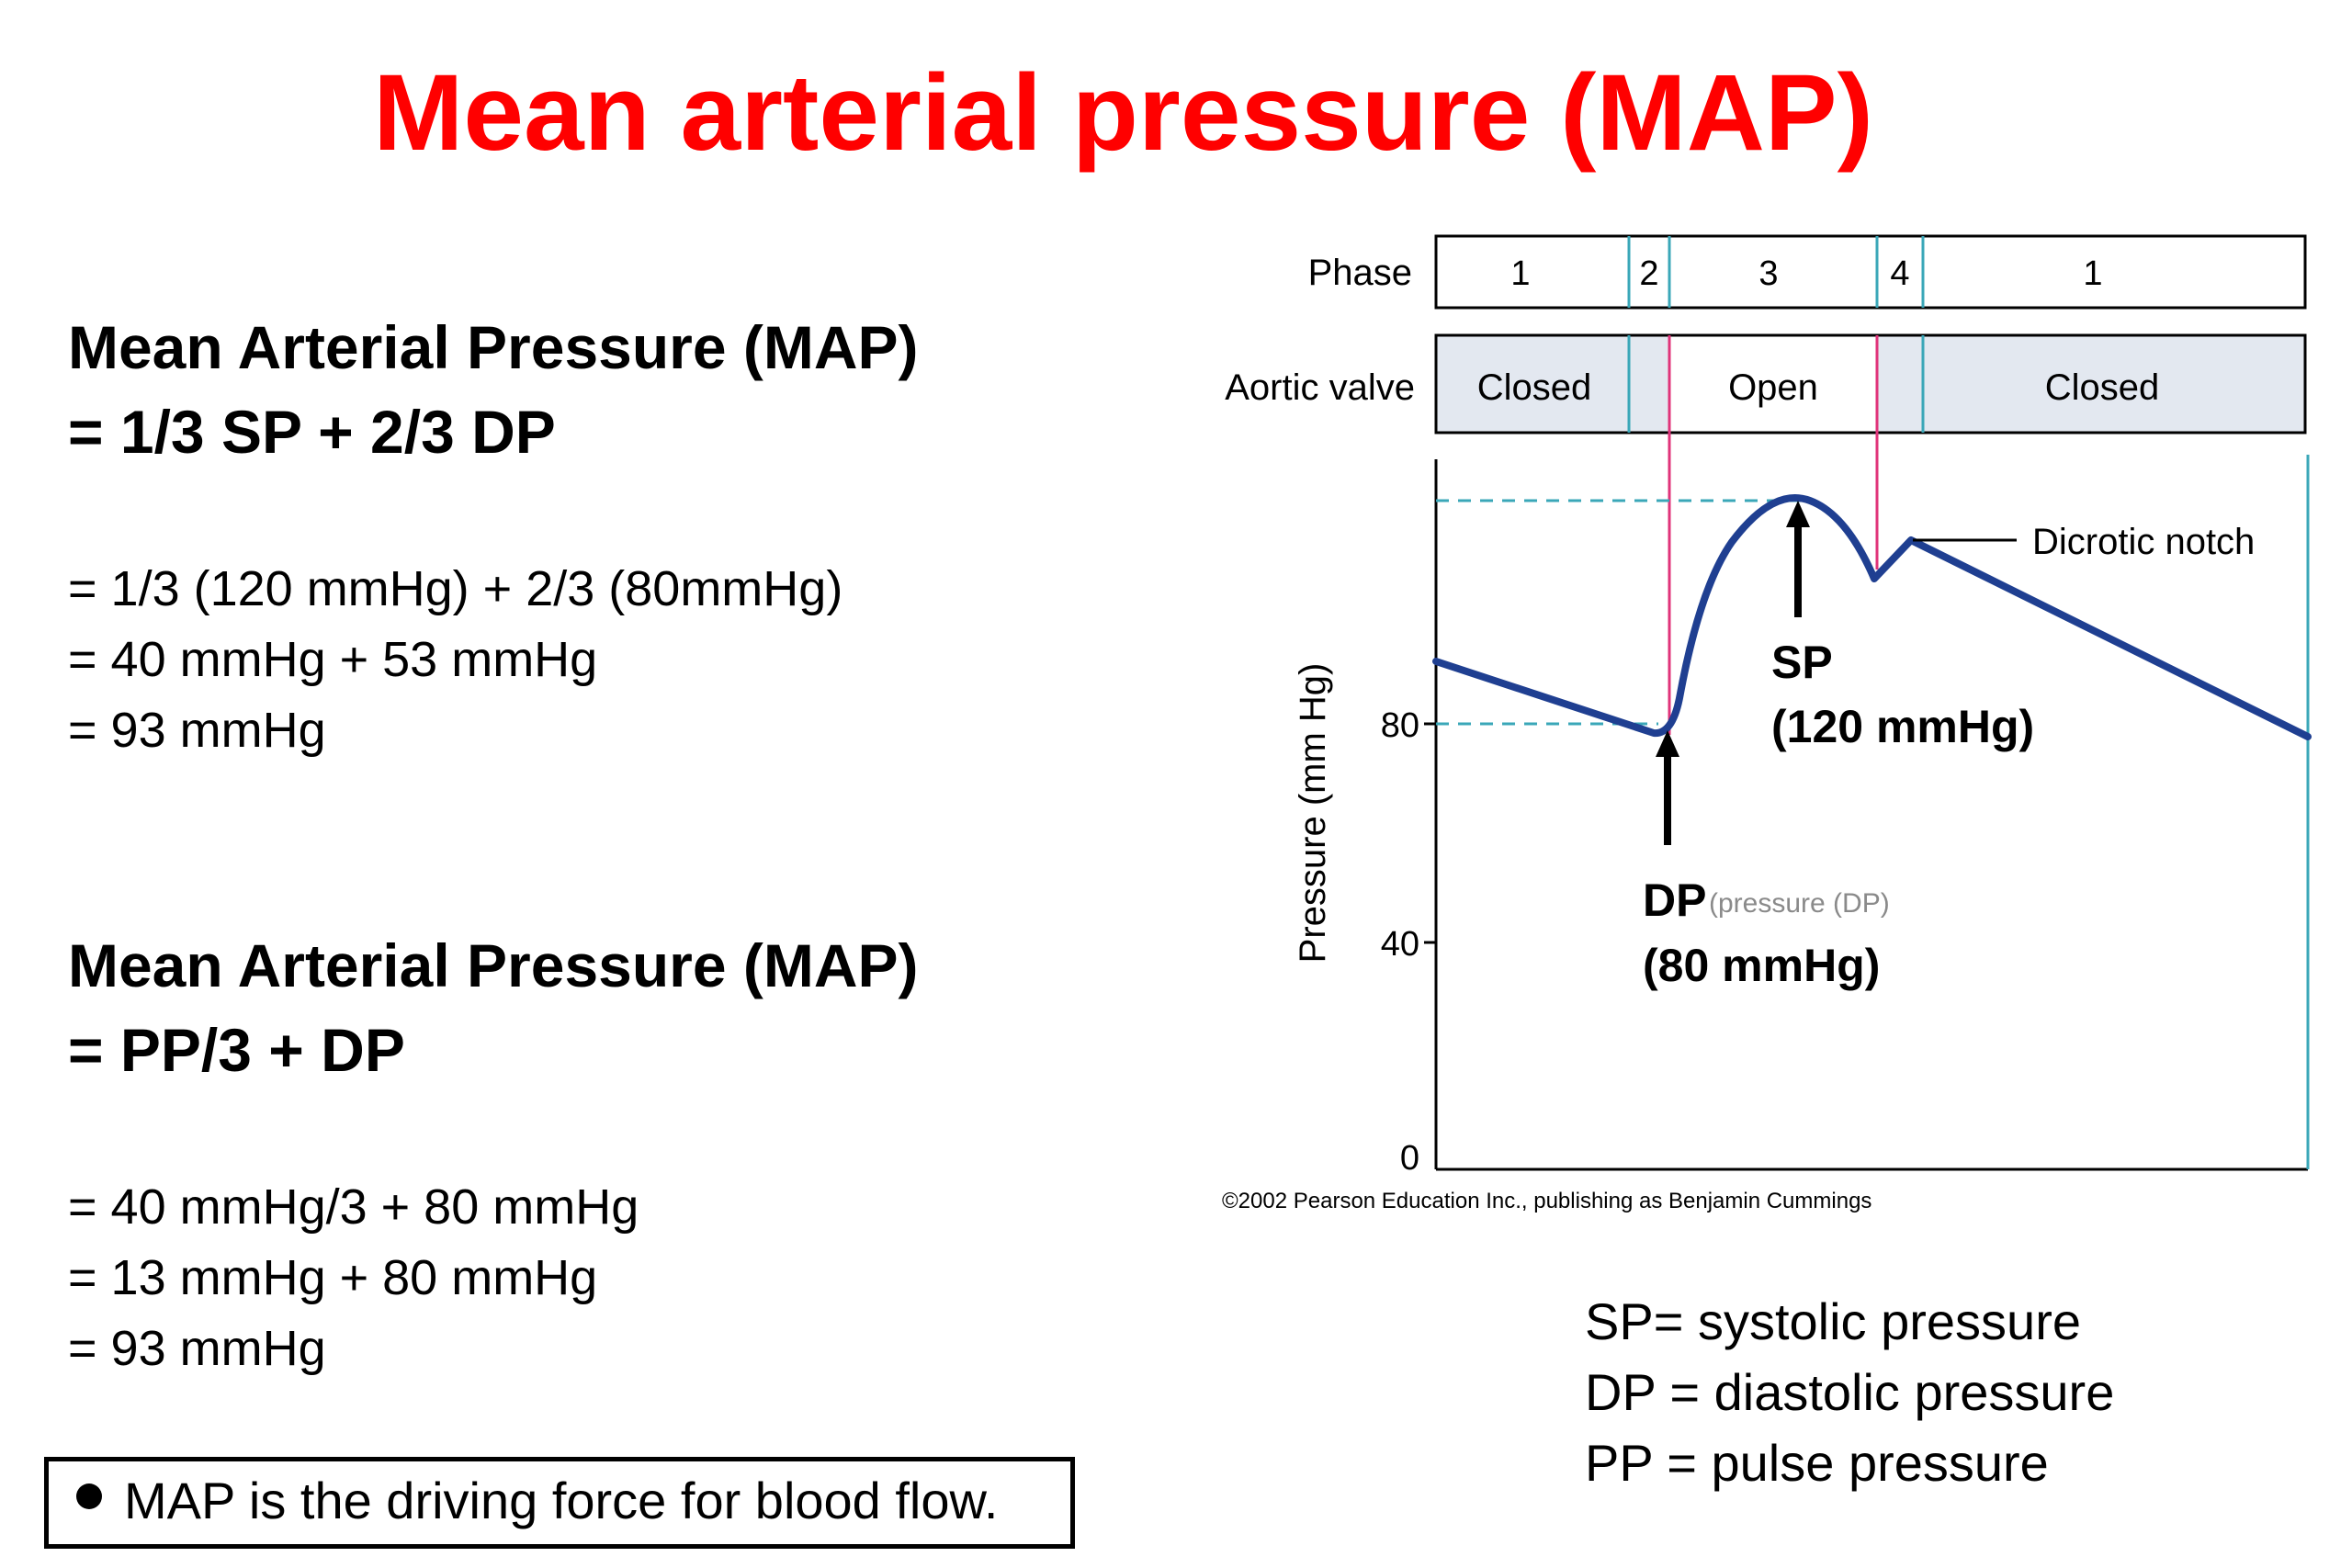  What do you see at coordinates (2102, 388) in the screenshot?
I see `valve-closed-2: Closed` at bounding box center [2102, 388].